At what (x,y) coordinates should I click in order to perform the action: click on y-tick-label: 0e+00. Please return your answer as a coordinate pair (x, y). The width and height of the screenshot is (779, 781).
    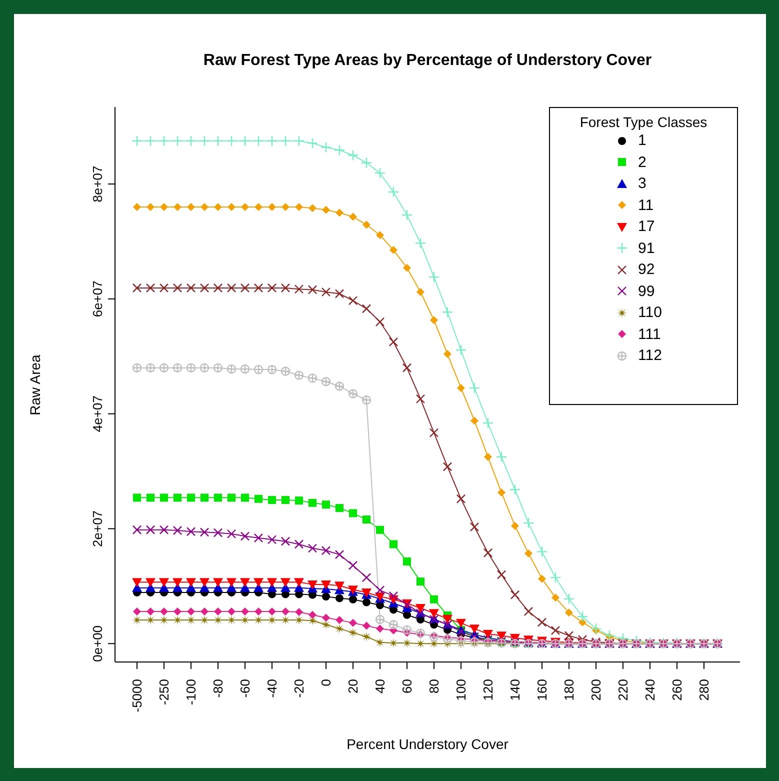
    Looking at the image, I should click on (97, 643).